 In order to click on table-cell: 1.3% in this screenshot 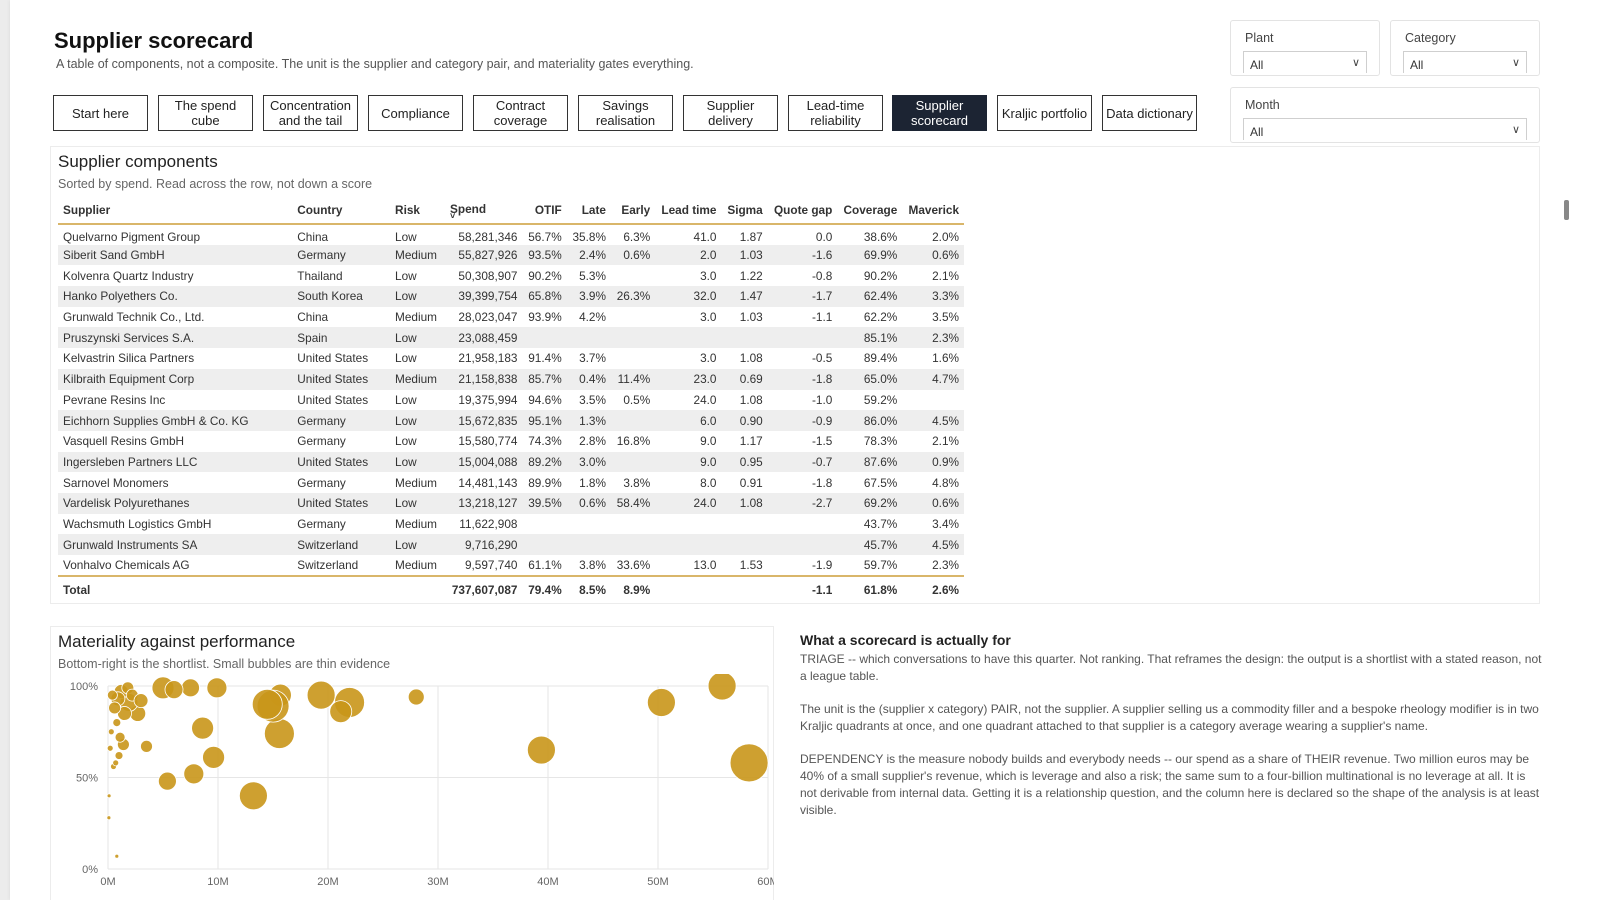, I will do `click(588, 420)`.